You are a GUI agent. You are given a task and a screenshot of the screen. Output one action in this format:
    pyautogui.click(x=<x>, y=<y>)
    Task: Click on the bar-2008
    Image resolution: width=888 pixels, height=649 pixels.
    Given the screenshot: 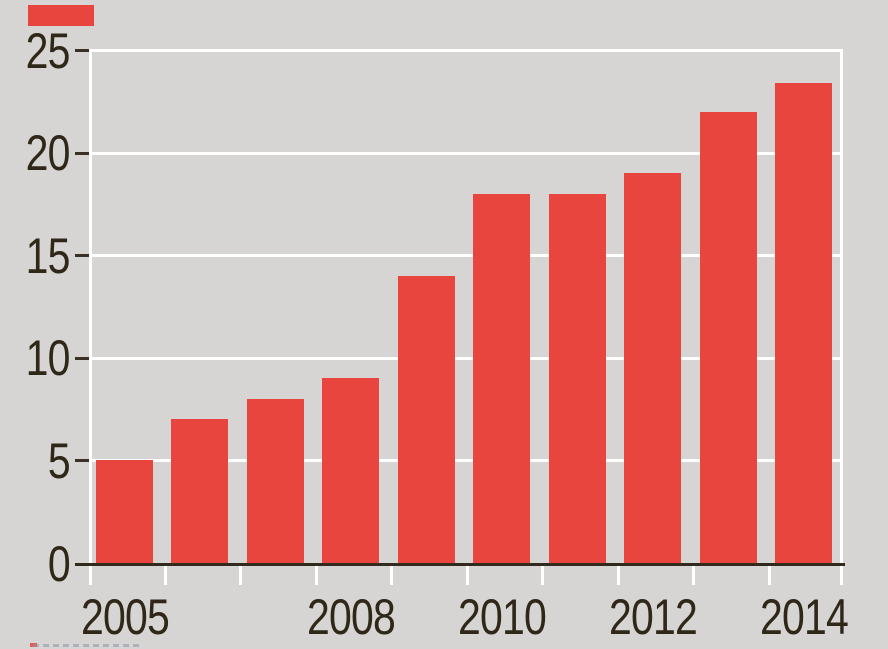 What is the action you would take?
    pyautogui.click(x=351, y=470)
    